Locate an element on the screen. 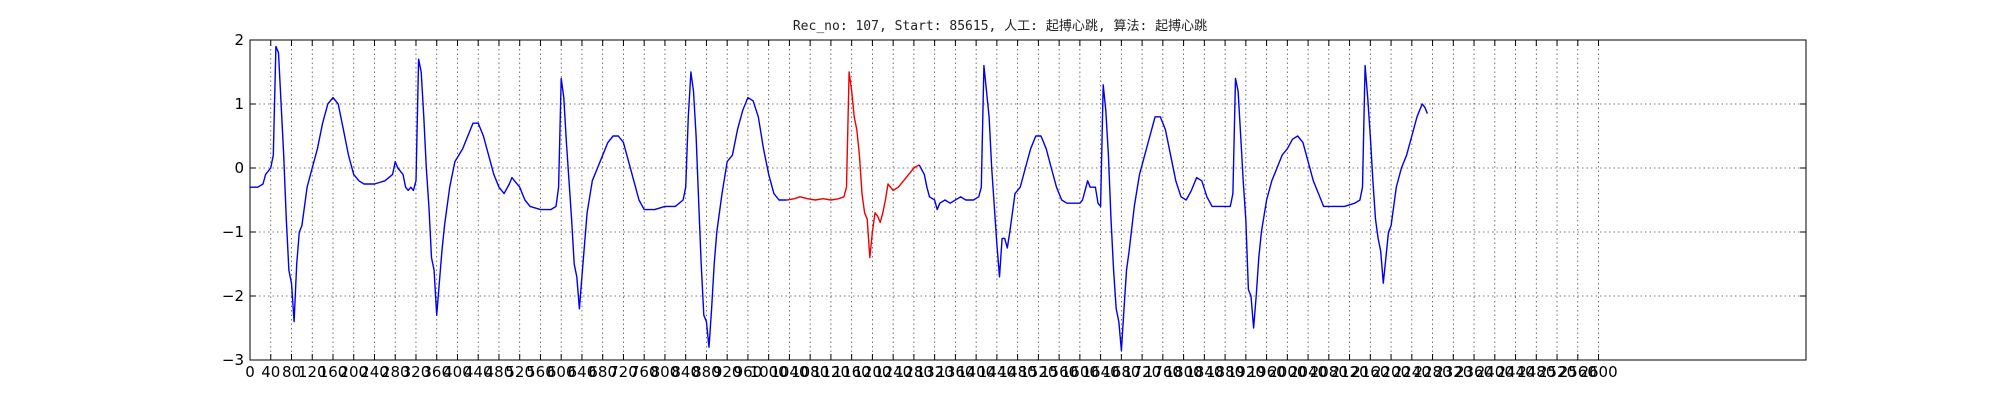 This screenshot has width=2000, height=400. x-tick-label: 0 is located at coordinates (250, 372).